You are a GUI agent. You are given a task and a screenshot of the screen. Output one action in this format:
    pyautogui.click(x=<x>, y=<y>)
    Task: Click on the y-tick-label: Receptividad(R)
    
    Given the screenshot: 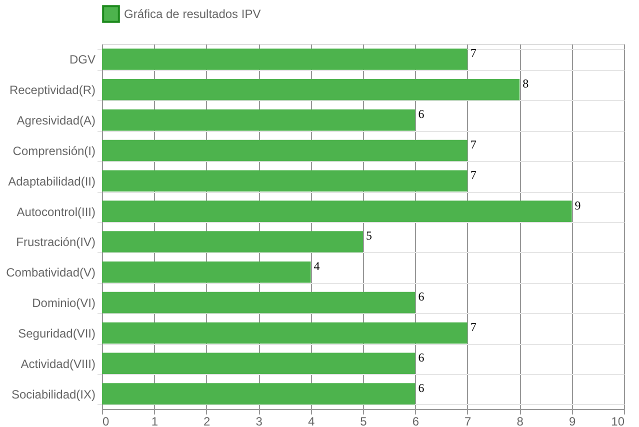 What is the action you would take?
    pyautogui.click(x=52, y=90)
    